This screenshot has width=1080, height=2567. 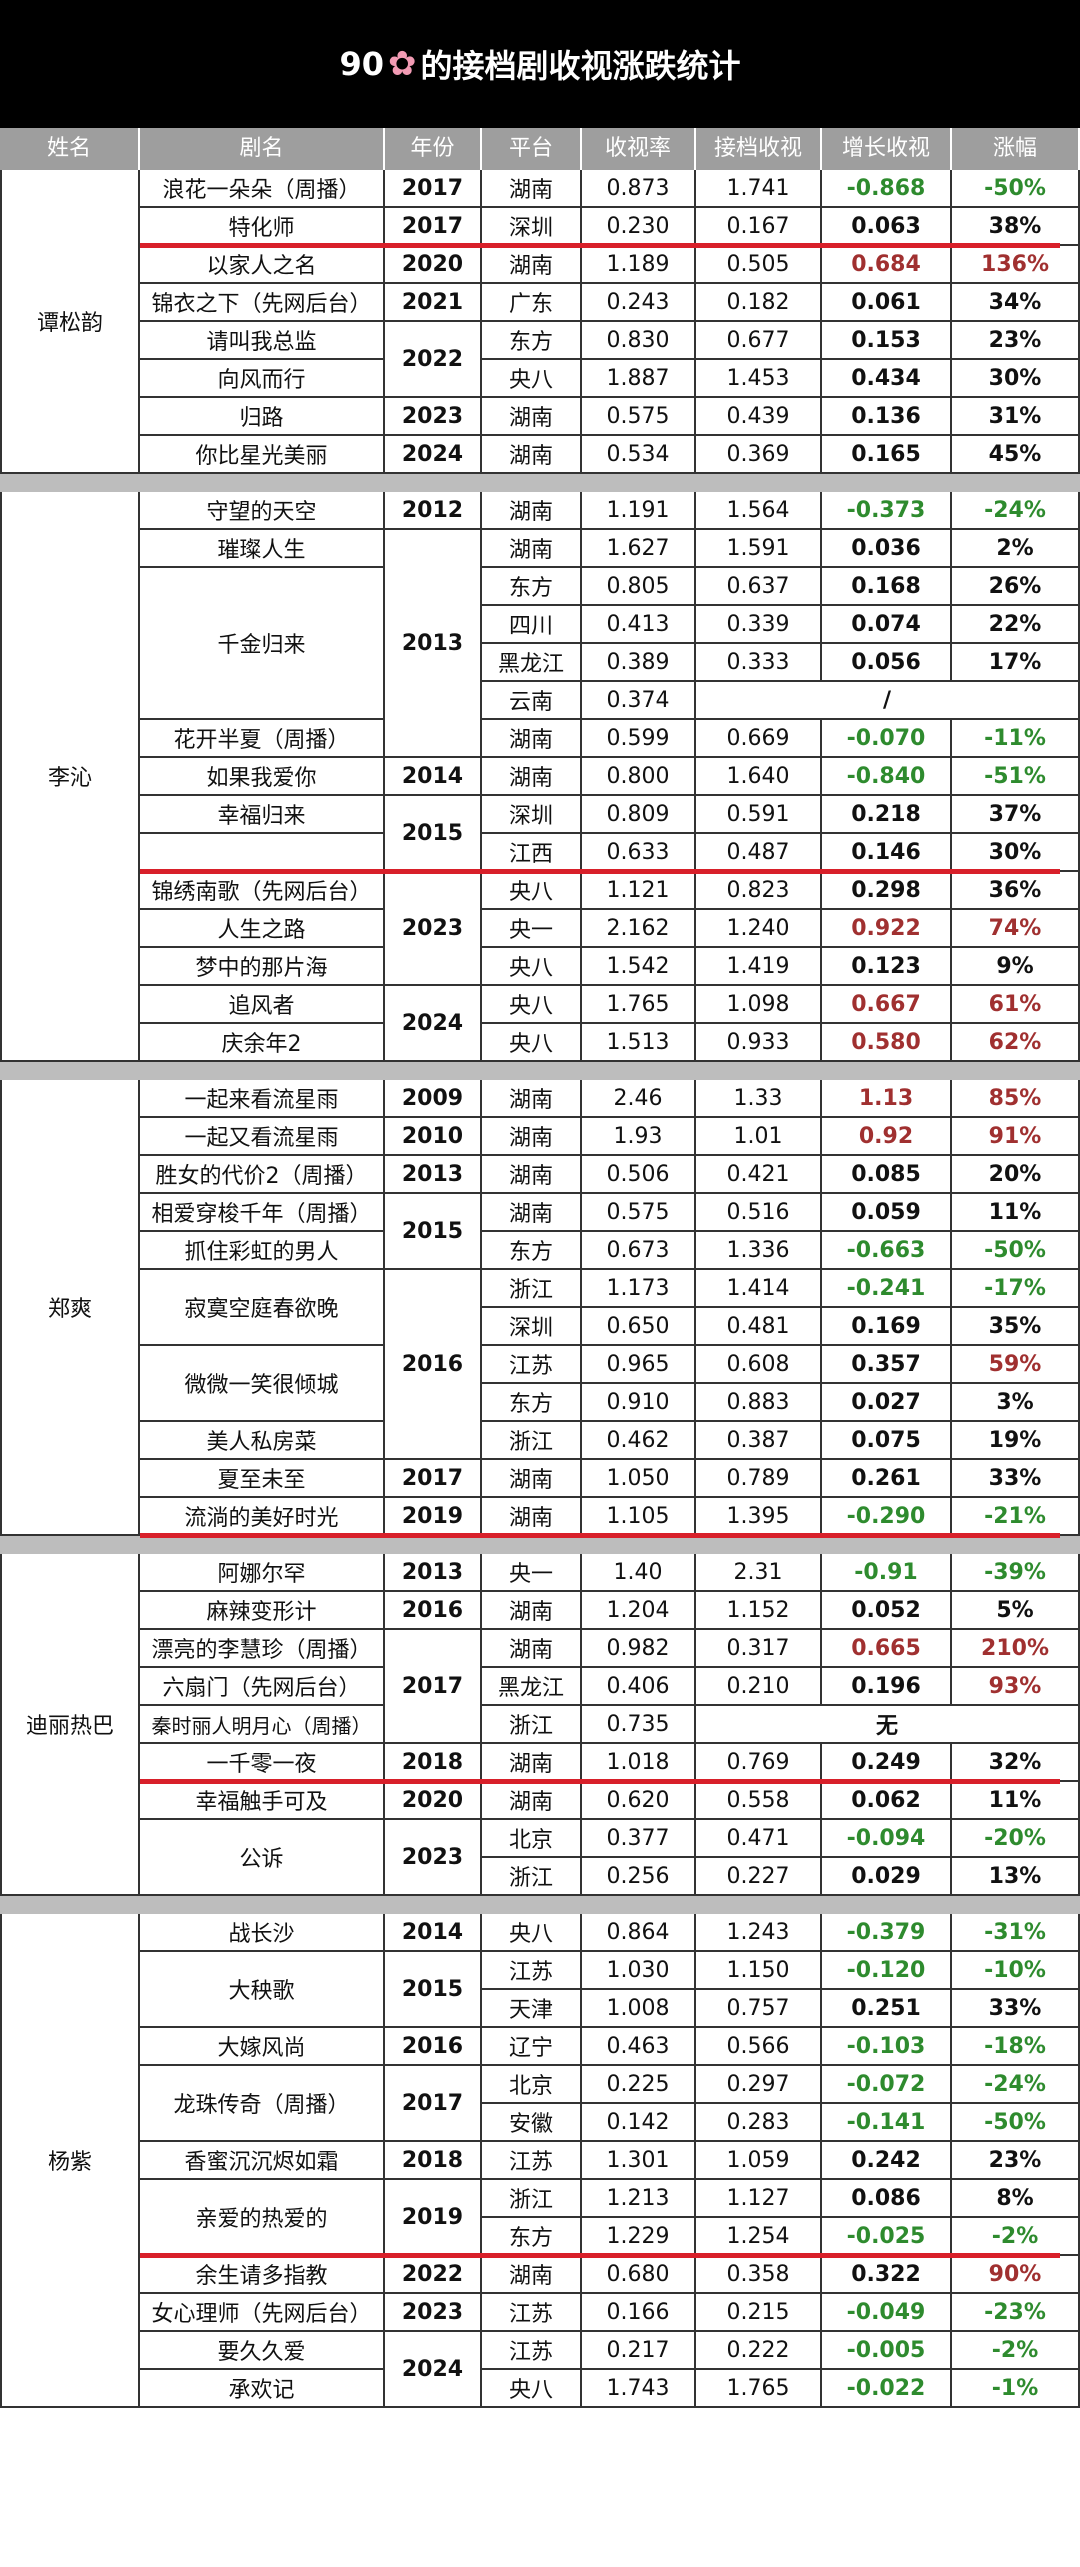 I want to click on next-rating: 0.471, so click(x=759, y=1839).